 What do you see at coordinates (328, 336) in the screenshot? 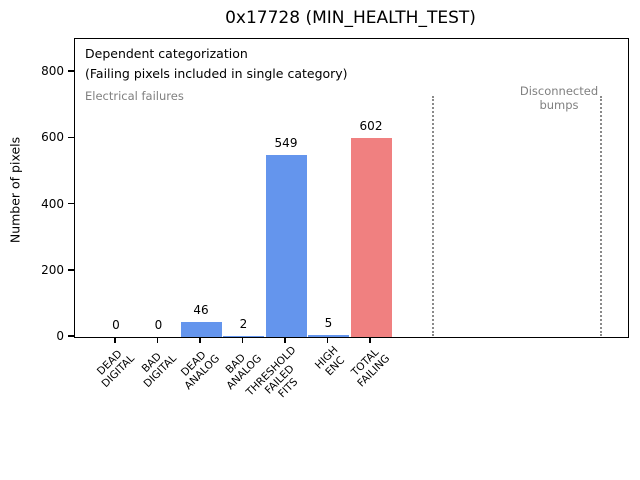
I see `bar-high-enc` at bounding box center [328, 336].